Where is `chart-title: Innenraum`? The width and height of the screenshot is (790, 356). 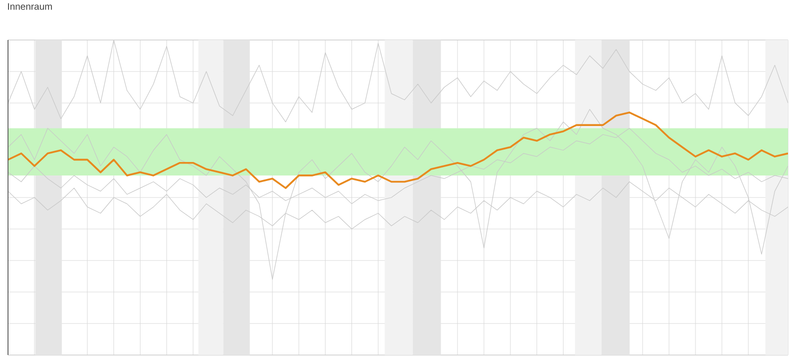 chart-title: Innenraum is located at coordinates (30, 6).